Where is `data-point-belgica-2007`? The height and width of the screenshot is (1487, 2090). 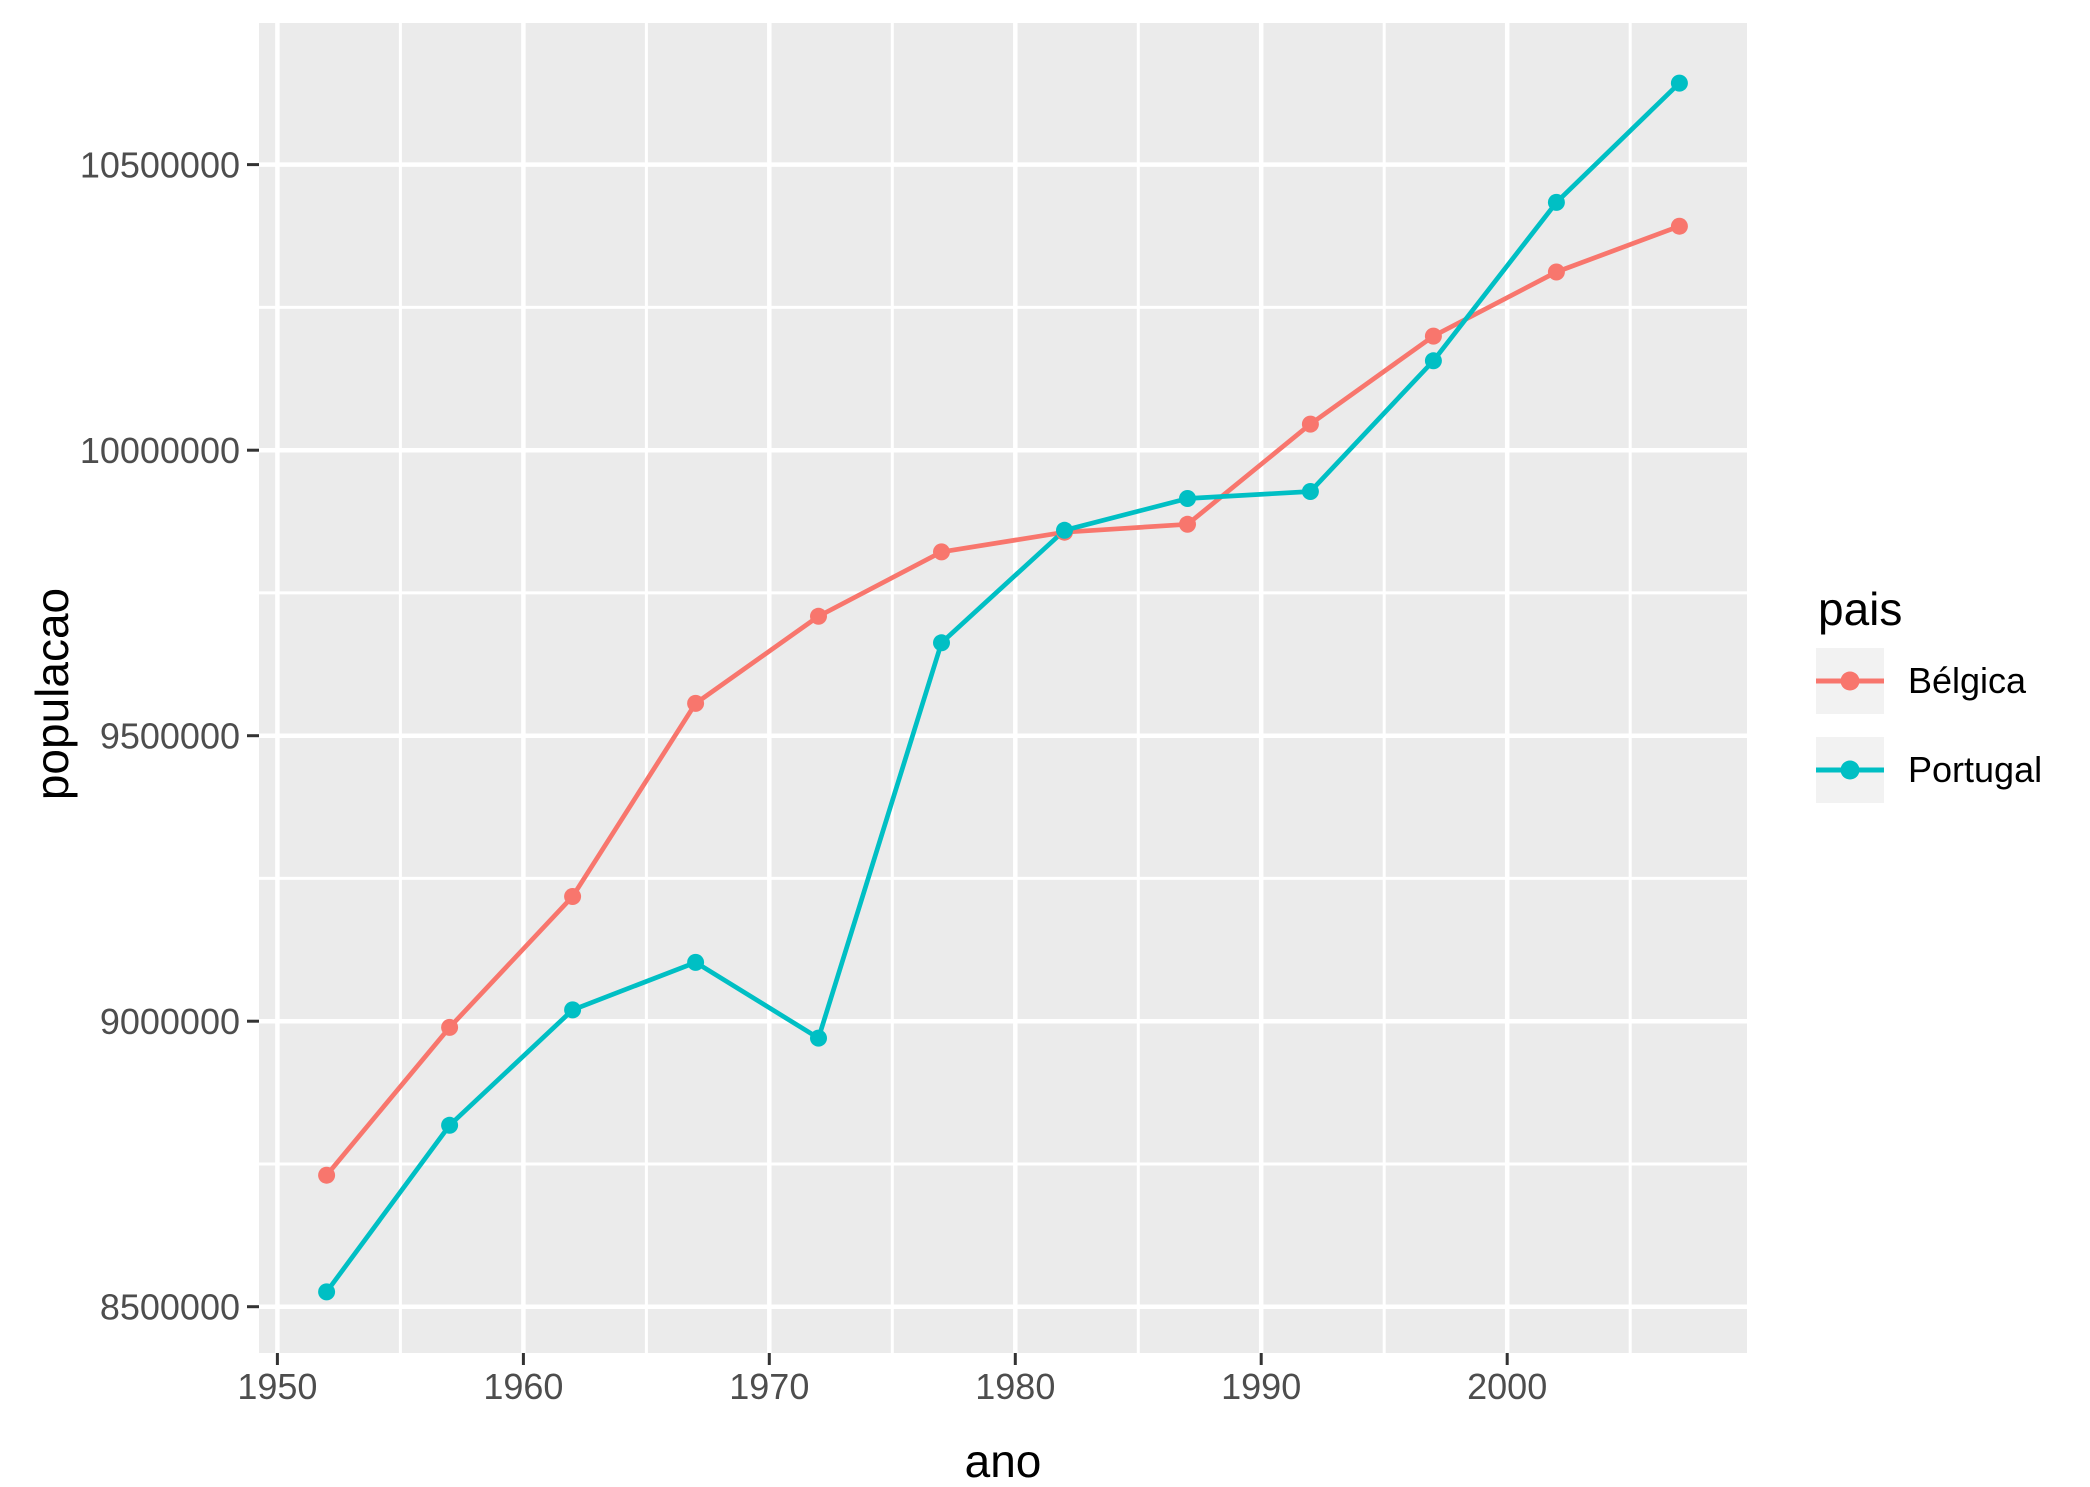
data-point-belgica-2007 is located at coordinates (1679, 226).